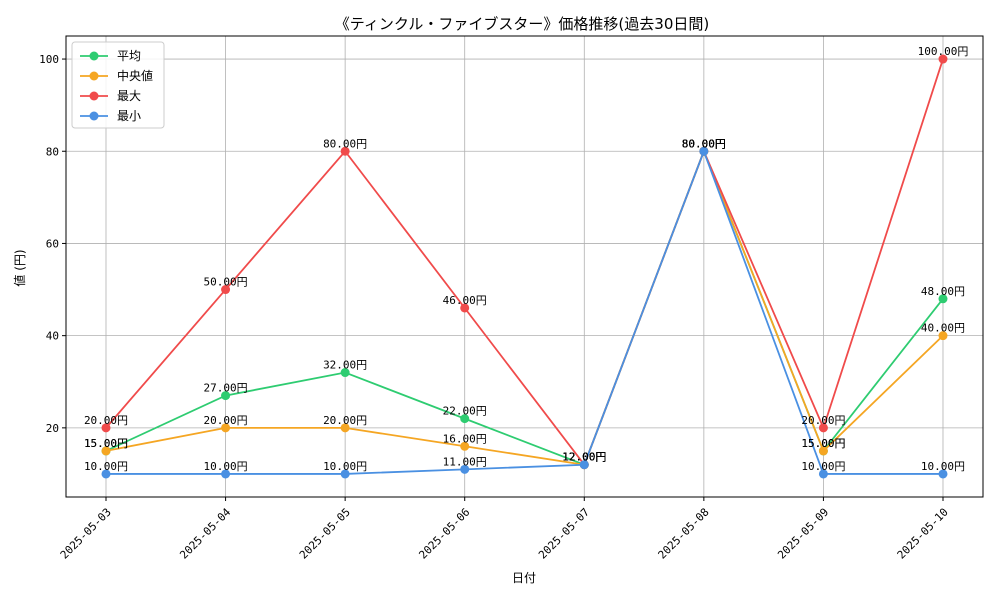  I want to click on data-label: 16.00円, so click(465, 438).